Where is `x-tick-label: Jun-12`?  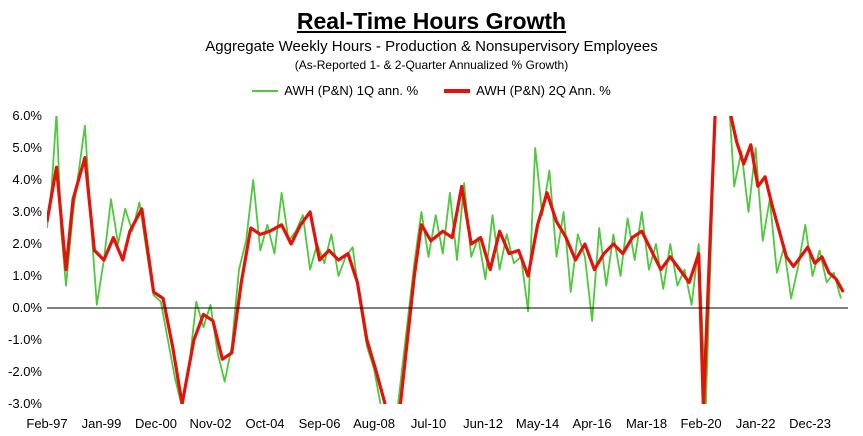 x-tick-label: Jun-12 is located at coordinates (483, 423).